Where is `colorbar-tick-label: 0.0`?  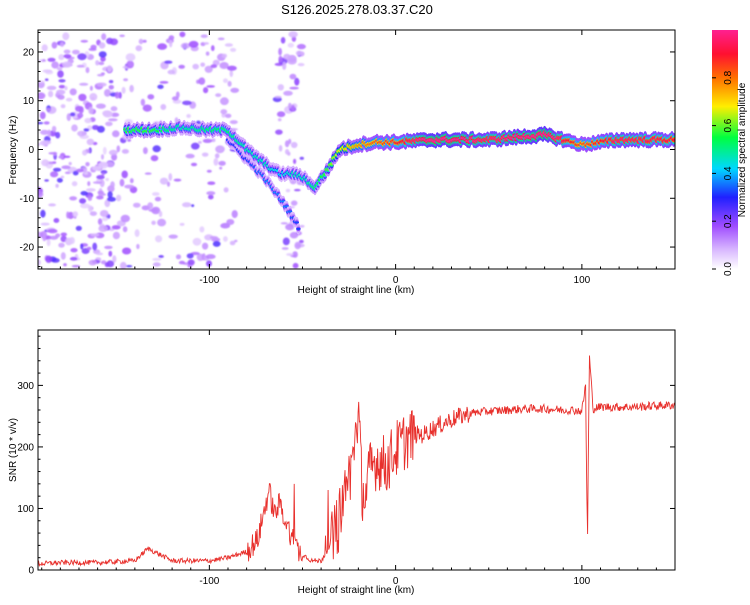
colorbar-tick-label: 0.0 is located at coordinates (728, 269).